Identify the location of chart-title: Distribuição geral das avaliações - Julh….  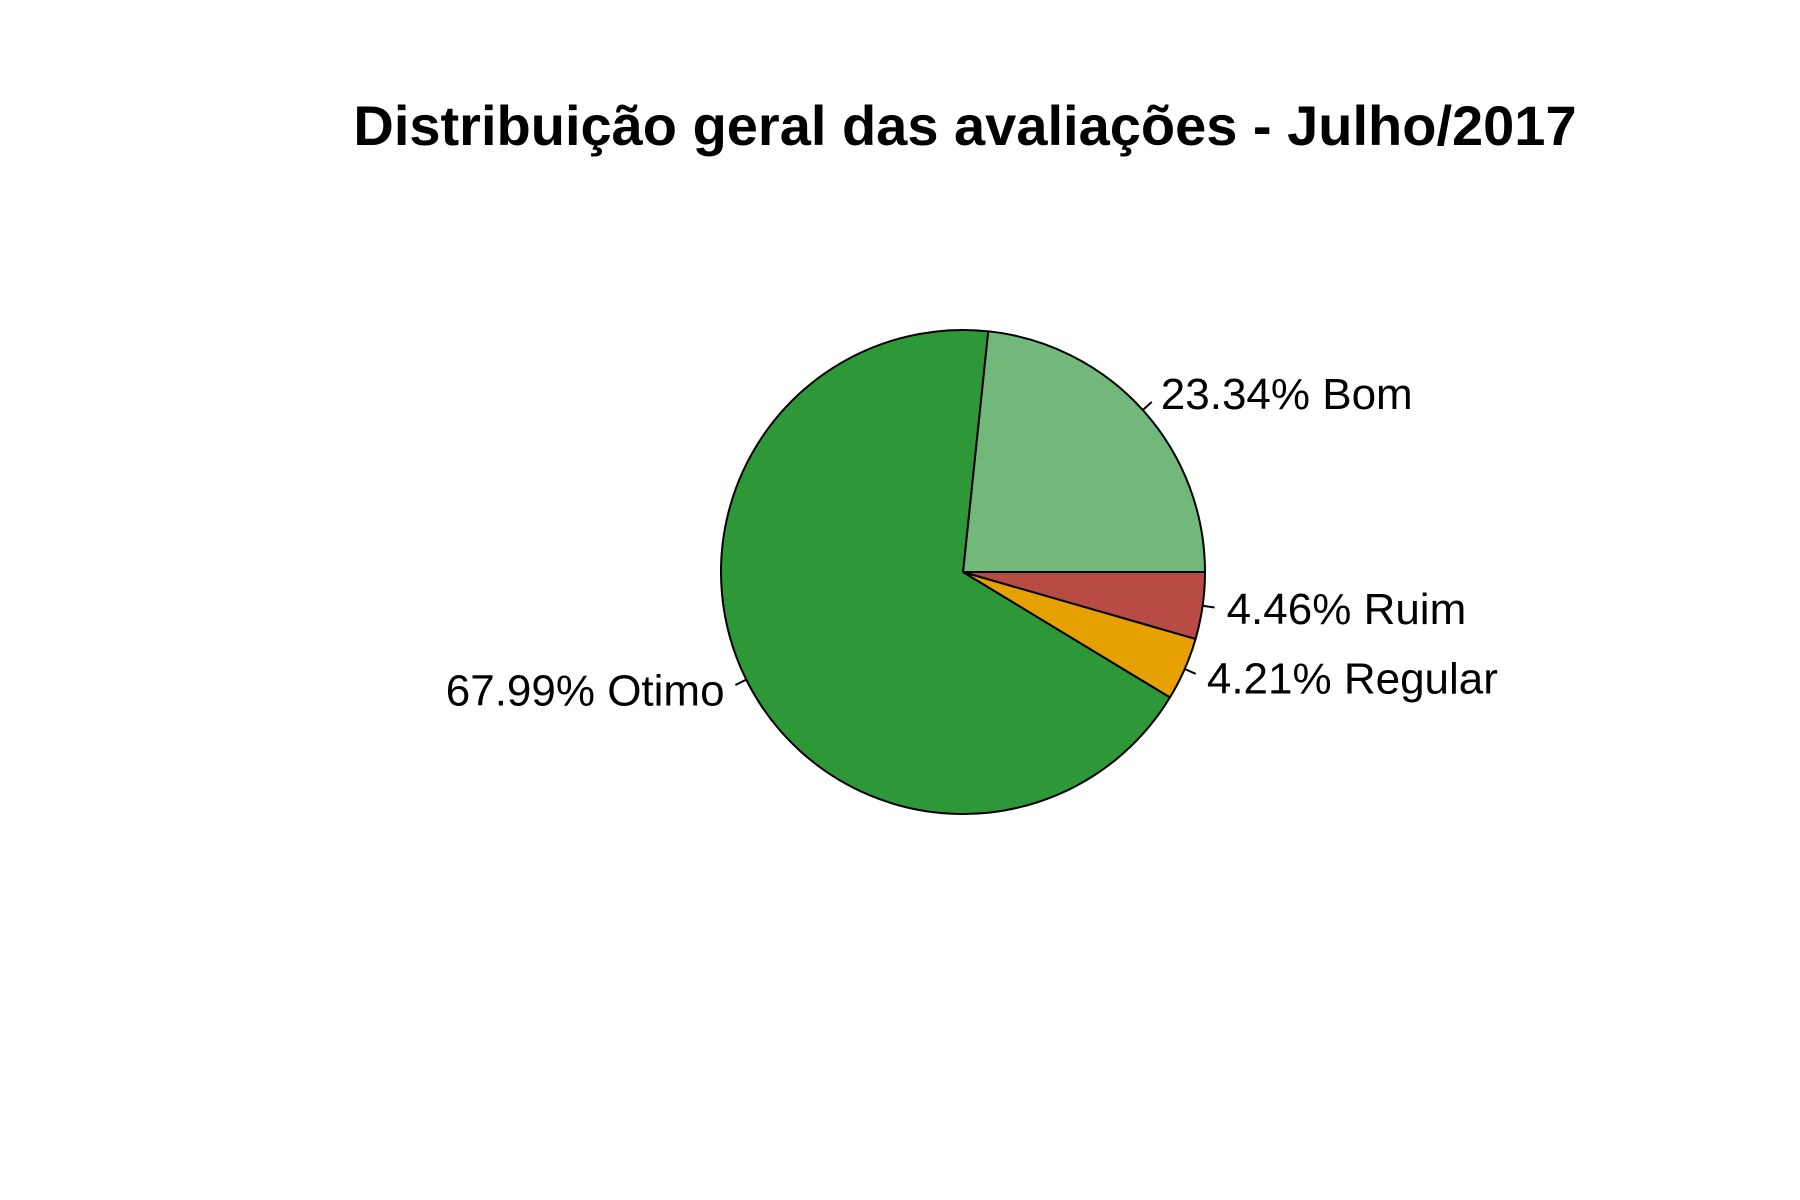
(964, 125).